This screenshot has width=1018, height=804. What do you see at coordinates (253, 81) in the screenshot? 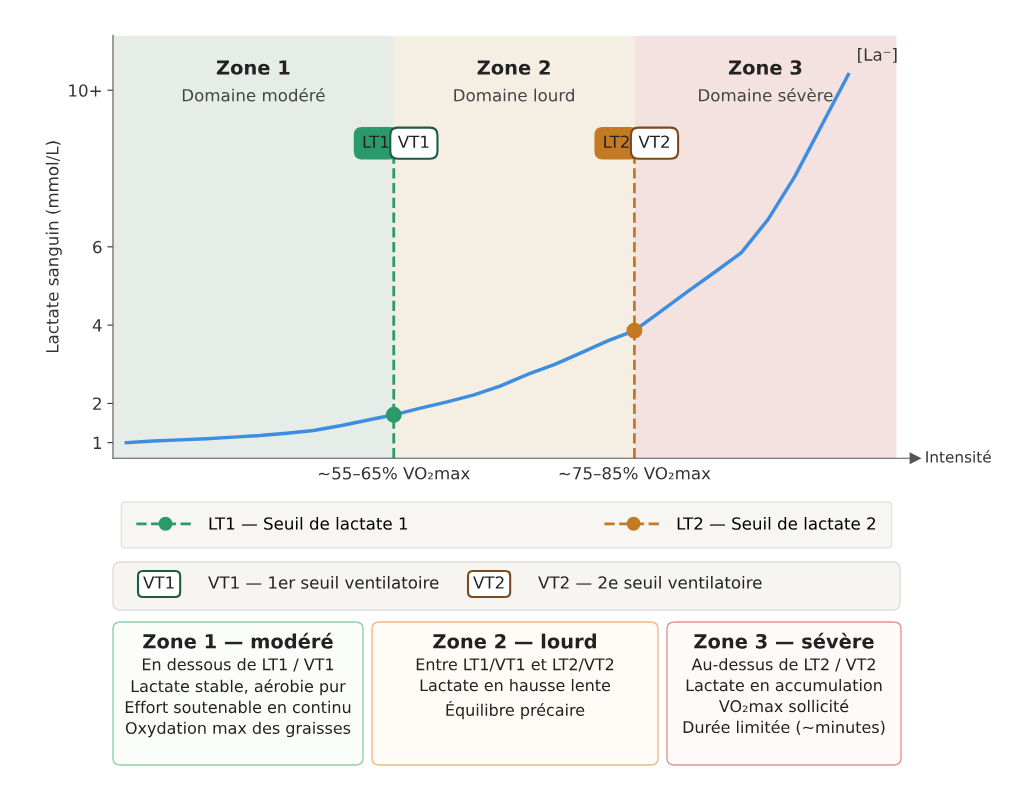
I see `annotation: Zone 1 Domaine modéré` at bounding box center [253, 81].